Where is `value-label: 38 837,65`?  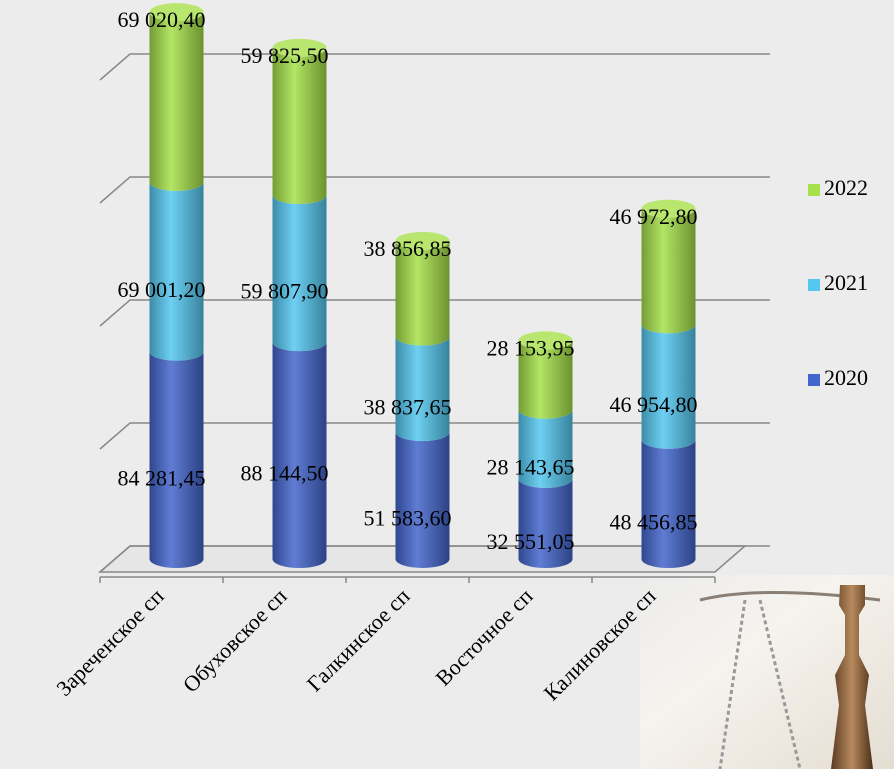 value-label: 38 837,65 is located at coordinates (408, 406).